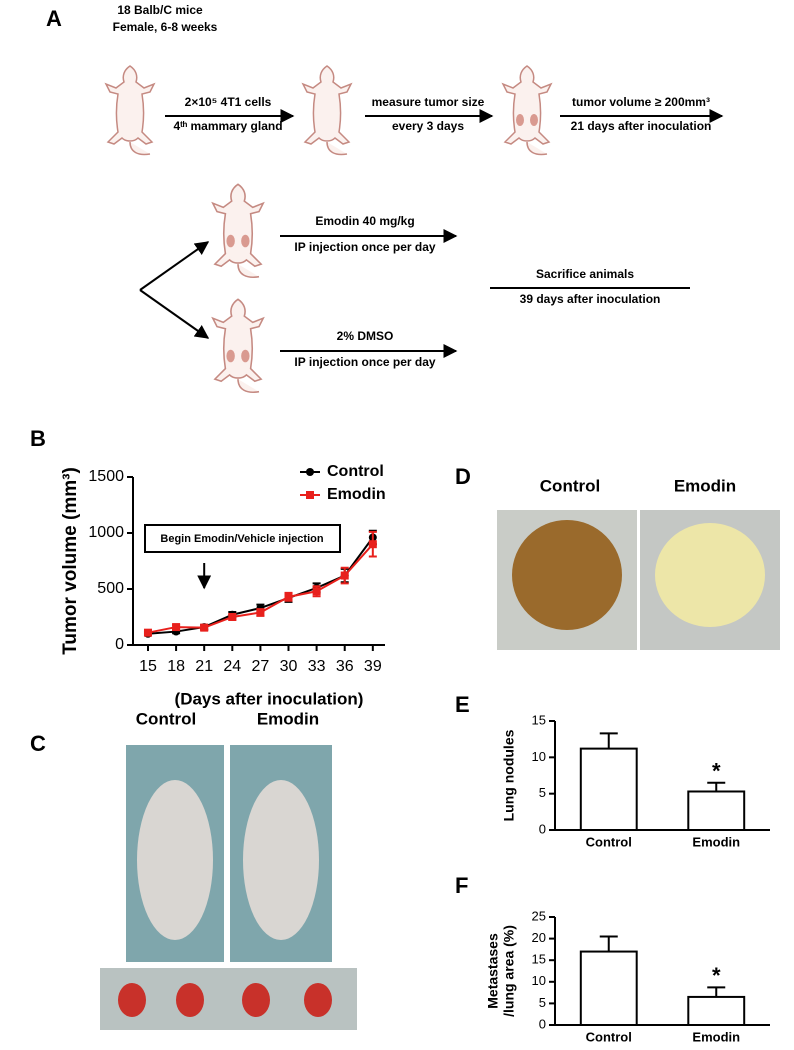 The height and width of the screenshot is (1050, 794). What do you see at coordinates (463, 476) in the screenshot?
I see `panel-label: D` at bounding box center [463, 476].